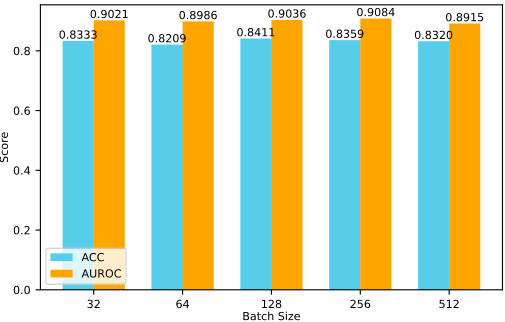 This screenshot has height=322, width=505. Describe the element at coordinates (272, 304) in the screenshot. I see `x-tick-label: 128` at that location.